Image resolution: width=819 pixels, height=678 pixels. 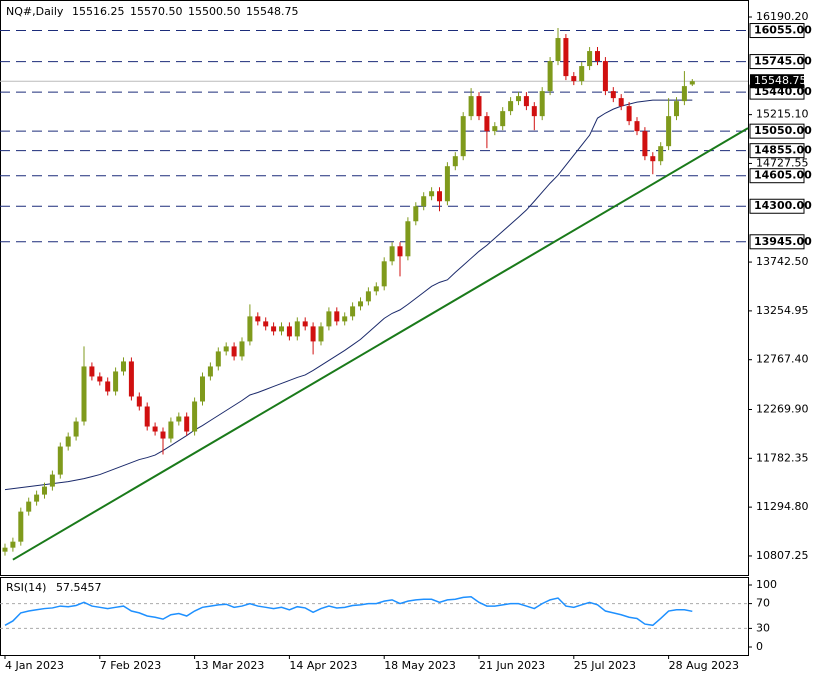 I want to click on y-tick-label: 15215.10, so click(x=782, y=114).